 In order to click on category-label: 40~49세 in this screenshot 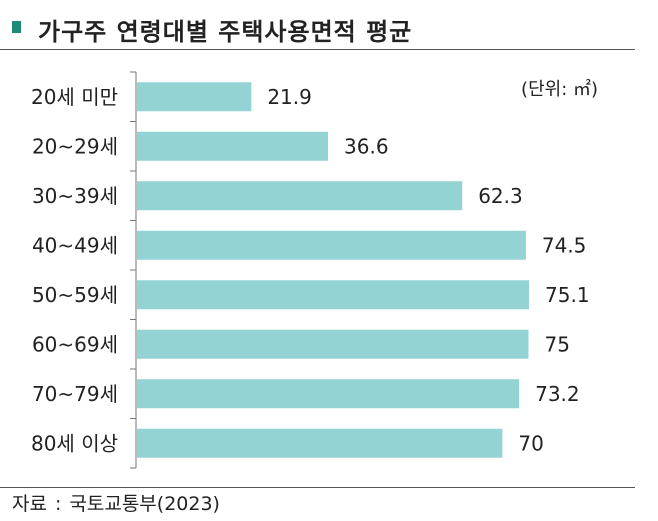, I will do `click(75, 245)`.